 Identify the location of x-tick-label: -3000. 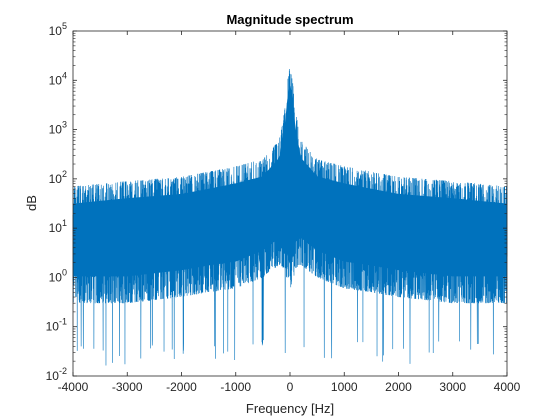
(127, 387).